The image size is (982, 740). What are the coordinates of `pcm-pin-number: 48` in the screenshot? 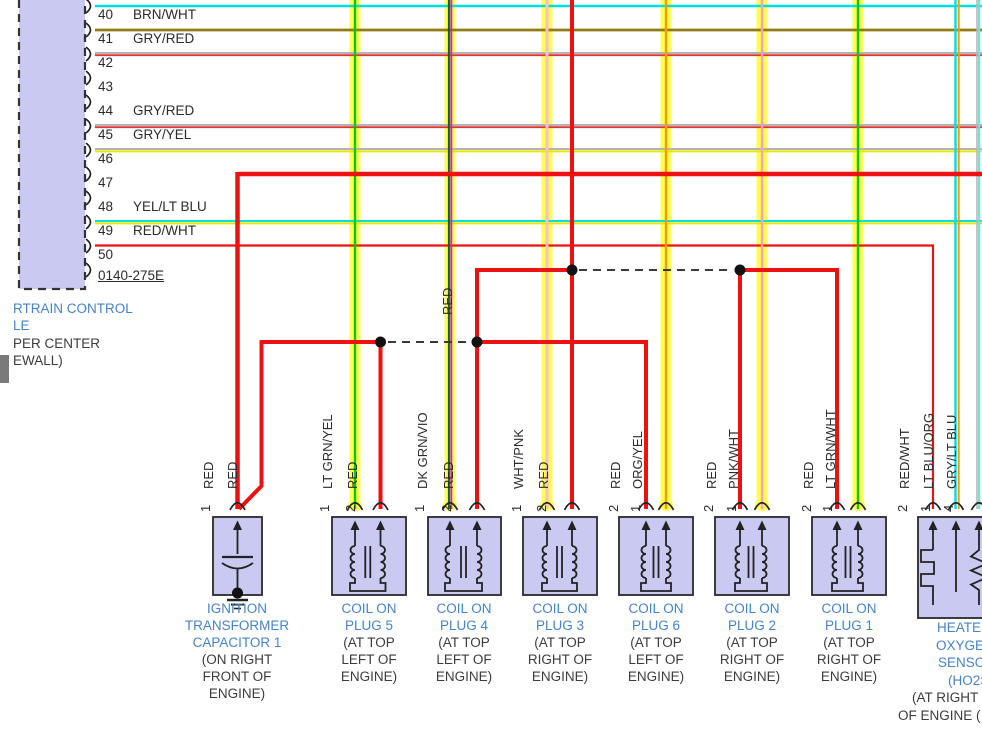 It's located at (106, 206).